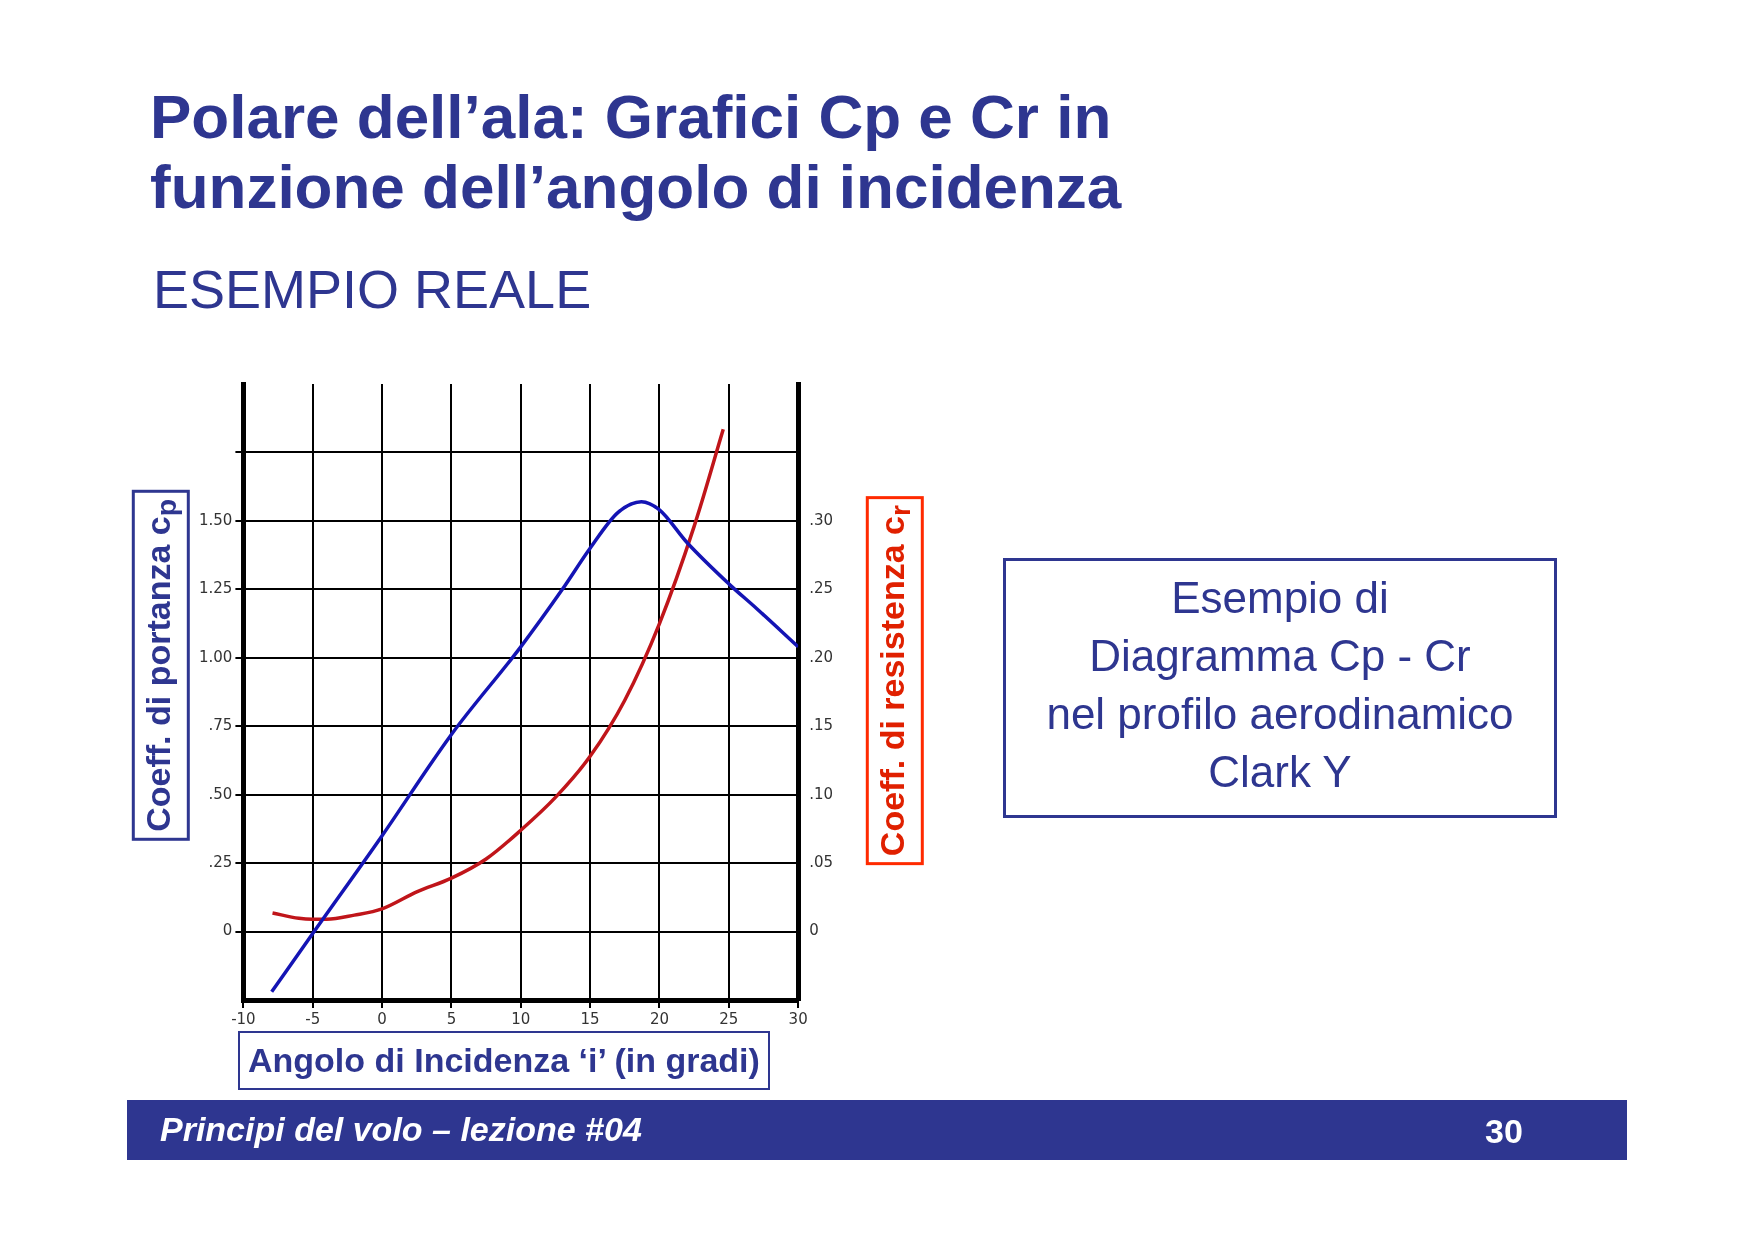 The height and width of the screenshot is (1241, 1754). I want to click on text: Principi del volo – lezione #04, so click(401, 1129).